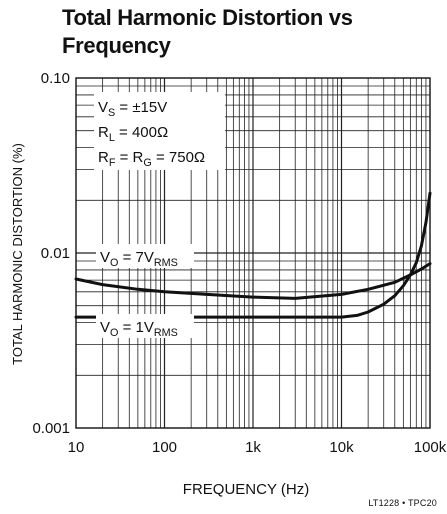 This screenshot has height=514, width=447. Describe the element at coordinates (207, 17) in the screenshot. I see `chart-title-line-1: Total Harmonic Distortion vs` at that location.